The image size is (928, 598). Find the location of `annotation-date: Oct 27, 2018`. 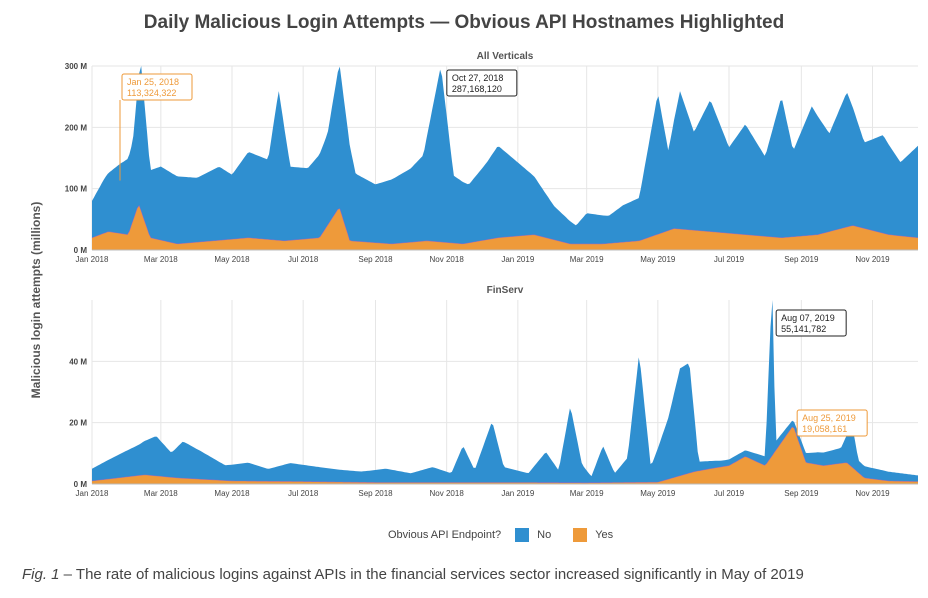

annotation-date: Oct 27, 2018 is located at coordinates (478, 78).